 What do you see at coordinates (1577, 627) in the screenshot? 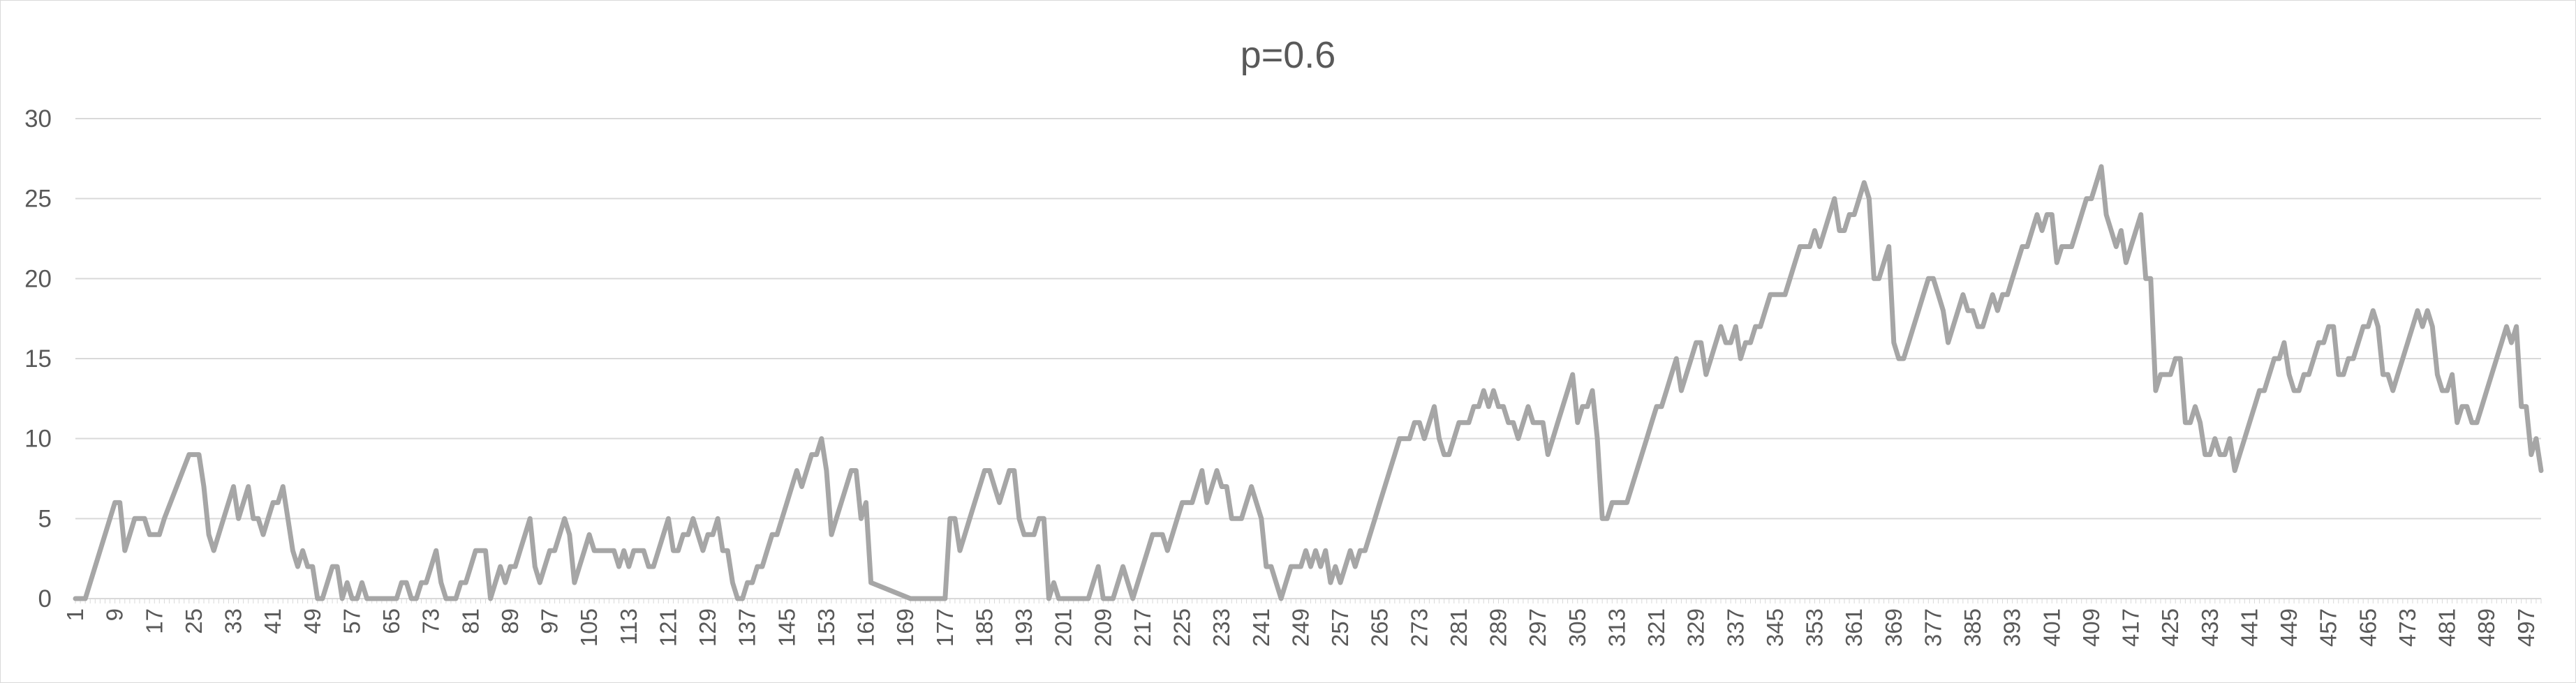
I see `x-tick-label: 305` at bounding box center [1577, 627].